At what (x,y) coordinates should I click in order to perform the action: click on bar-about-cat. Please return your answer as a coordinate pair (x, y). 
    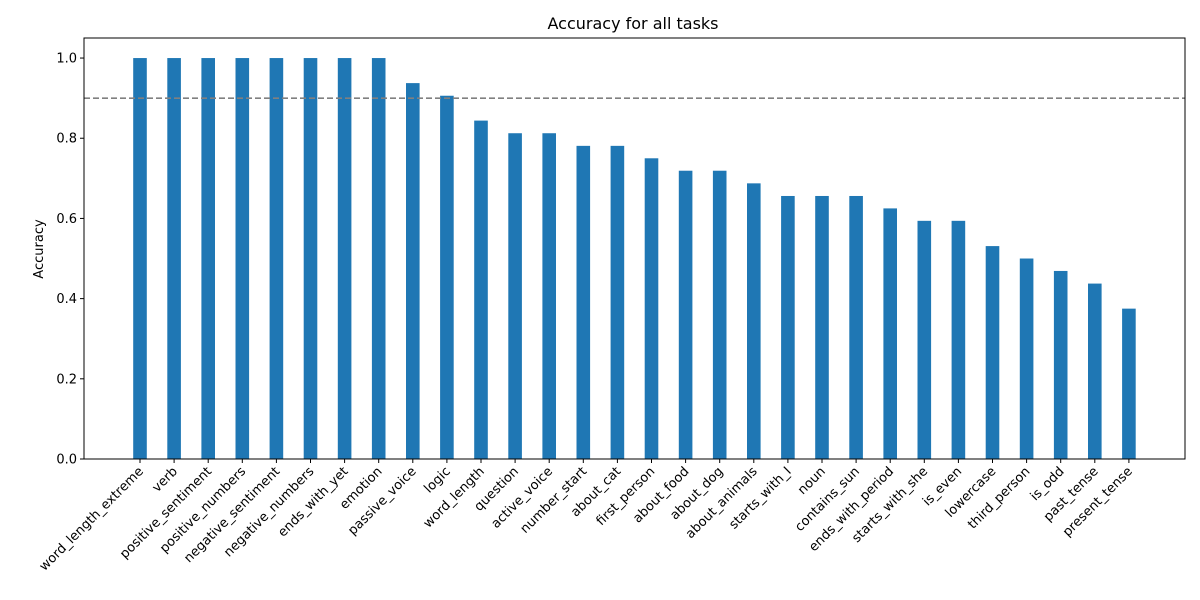
    Looking at the image, I should click on (617, 302).